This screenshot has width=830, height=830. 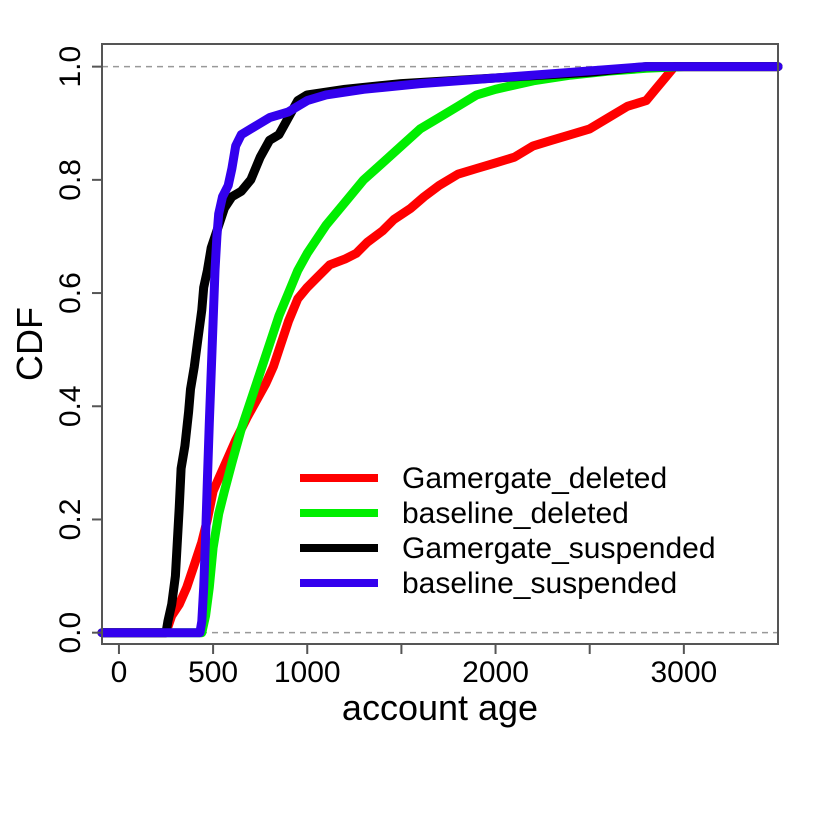 I want to click on x-axis-title: account age, so click(x=440, y=707).